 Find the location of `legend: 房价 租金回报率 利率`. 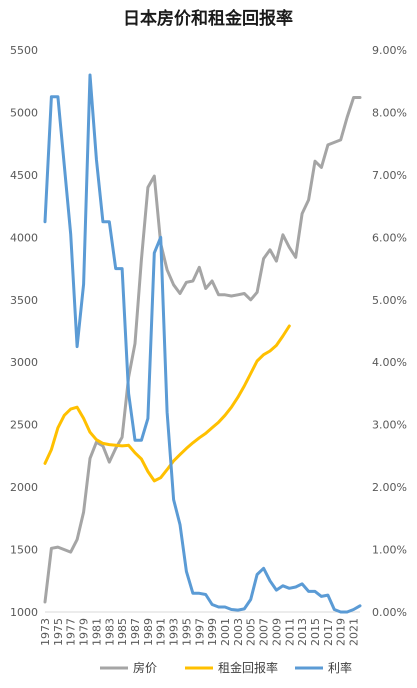

legend: 房价 租金回报率 利率 is located at coordinates (226, 667).